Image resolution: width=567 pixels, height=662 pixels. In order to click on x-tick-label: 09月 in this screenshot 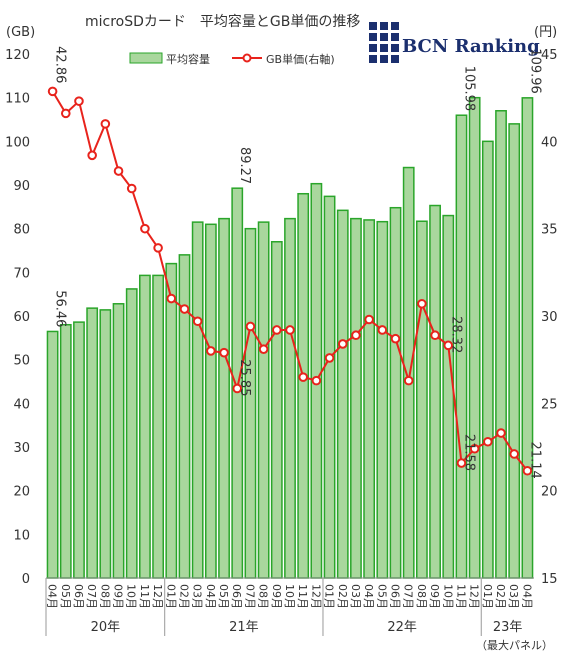, I will do `click(434, 596)`.